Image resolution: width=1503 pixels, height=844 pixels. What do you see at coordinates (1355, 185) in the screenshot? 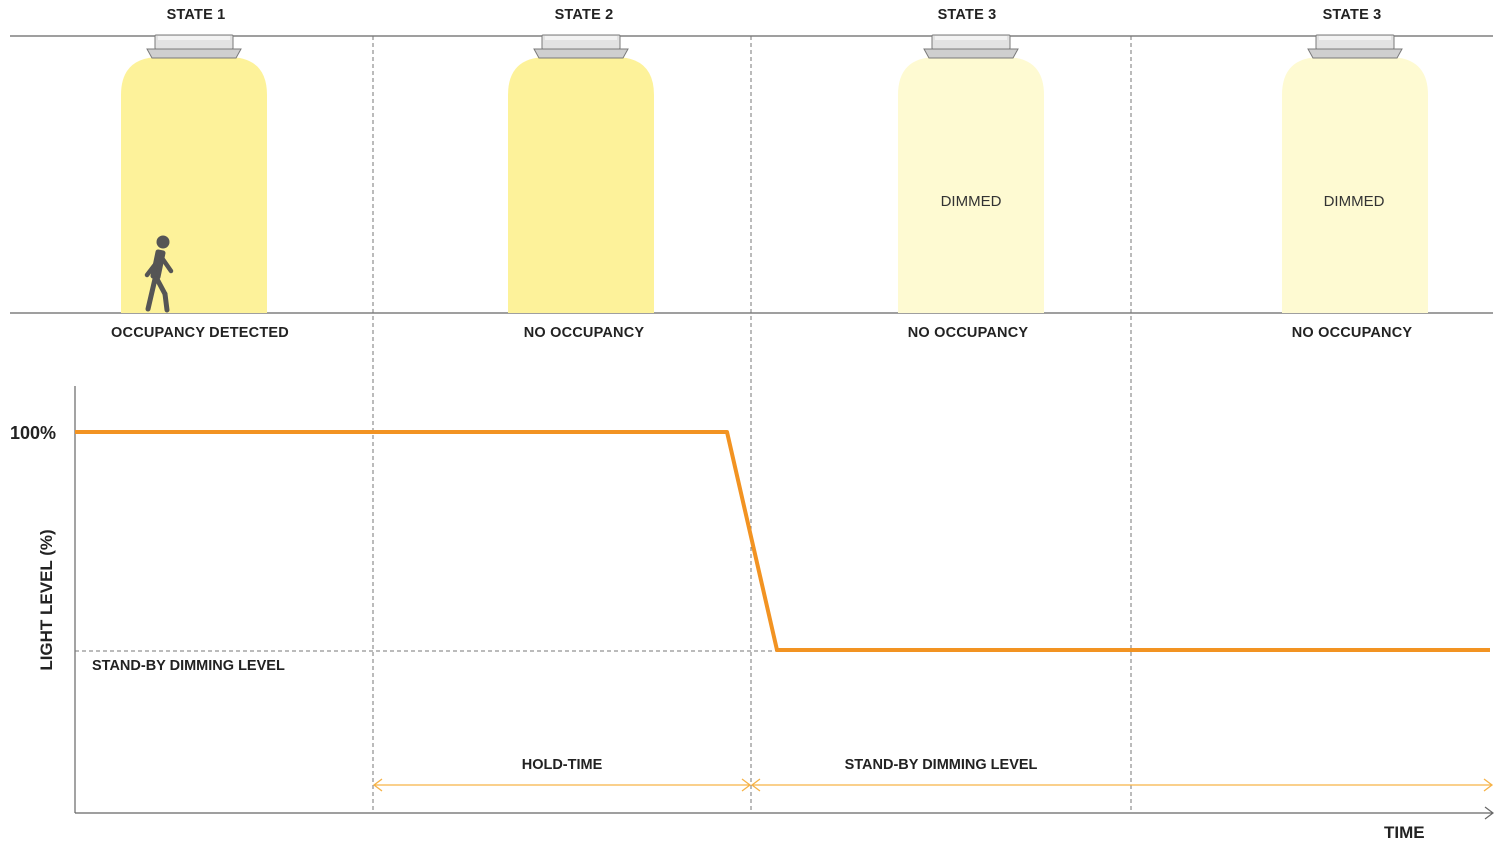
I see `light-cone-state-3b` at bounding box center [1355, 185].